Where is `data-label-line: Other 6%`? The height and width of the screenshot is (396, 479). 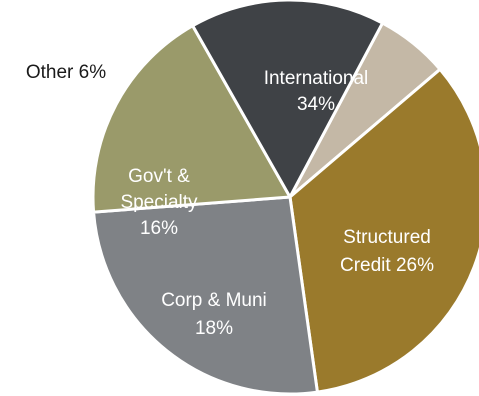 data-label-line: Other 6% is located at coordinates (66, 72).